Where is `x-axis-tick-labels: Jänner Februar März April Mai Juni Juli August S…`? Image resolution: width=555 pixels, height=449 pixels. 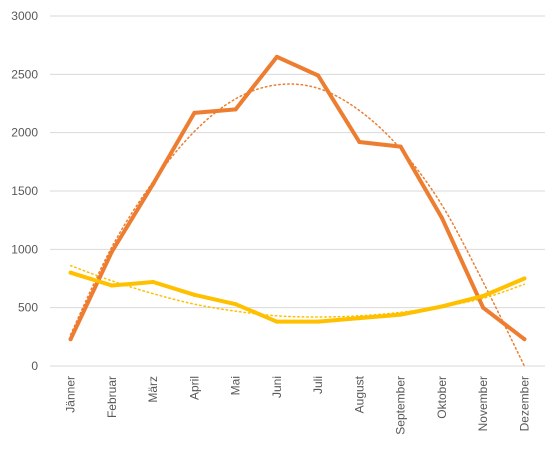 x-axis-tick-labels: Jänner Februar März April Mai Juni Juli August S… is located at coordinates (298, 404).